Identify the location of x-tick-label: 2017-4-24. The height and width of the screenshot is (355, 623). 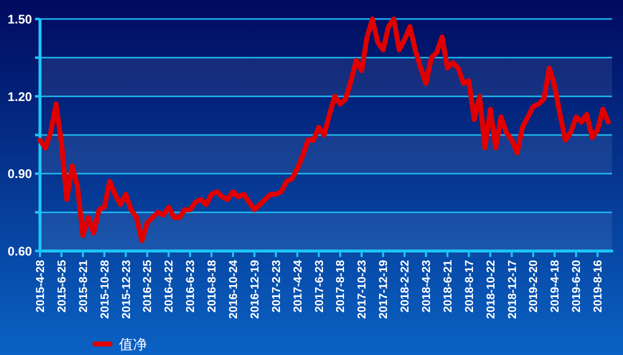
(298, 285).